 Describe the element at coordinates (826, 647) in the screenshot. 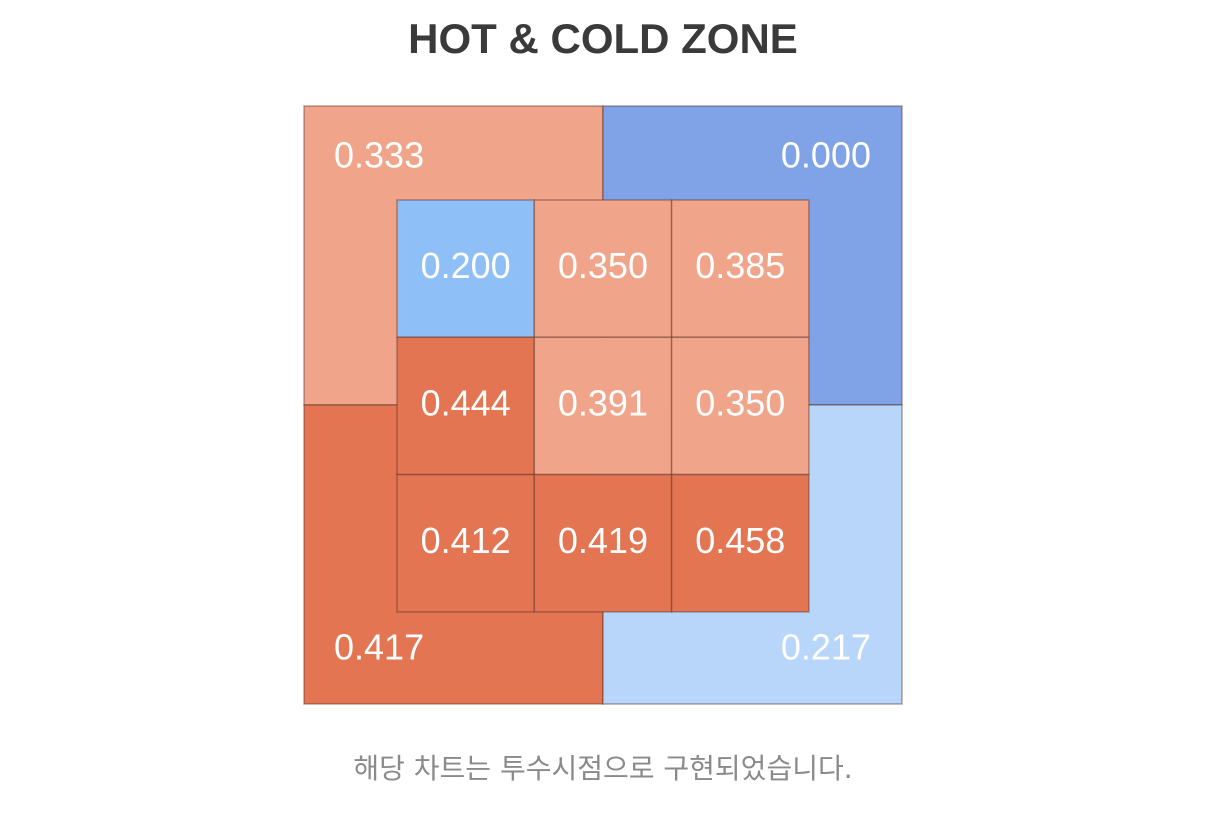

I see `outer-zone-label: 0.217` at that location.